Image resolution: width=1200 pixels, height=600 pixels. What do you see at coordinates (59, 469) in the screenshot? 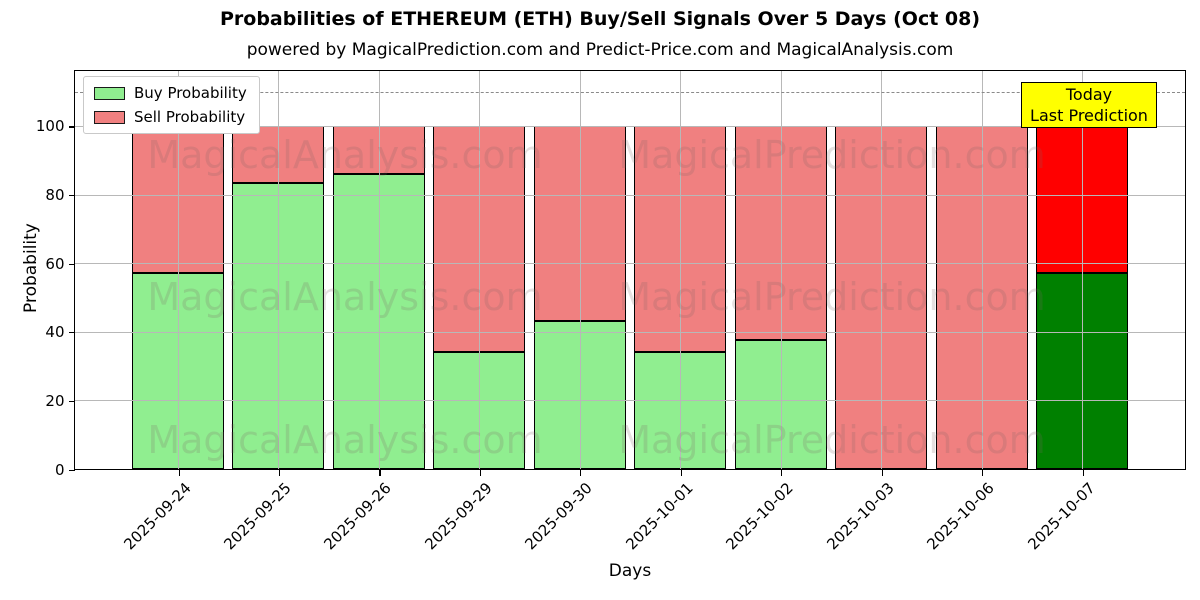
I see `ytick-label: 0` at bounding box center [59, 469].